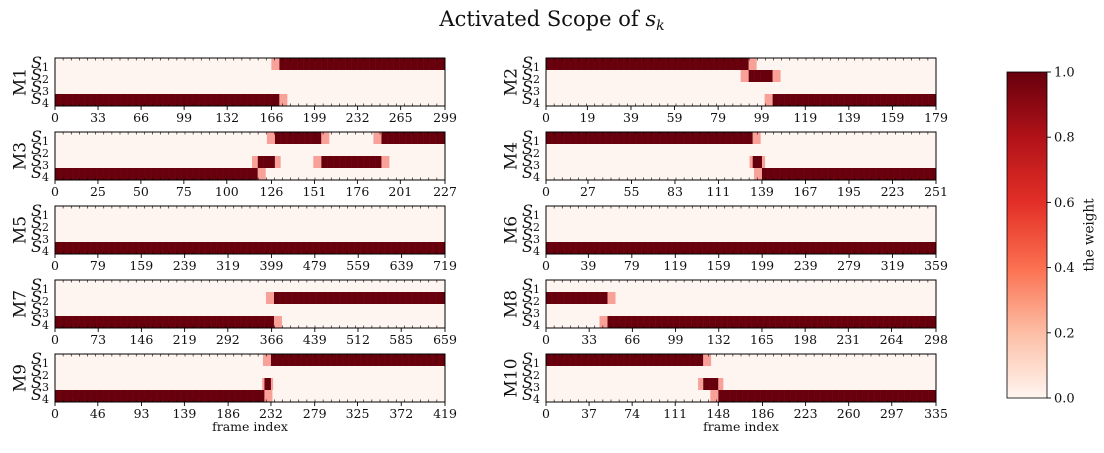 The width and height of the screenshot is (1104, 453). I want to click on x-tick-label: 50, so click(141, 191).